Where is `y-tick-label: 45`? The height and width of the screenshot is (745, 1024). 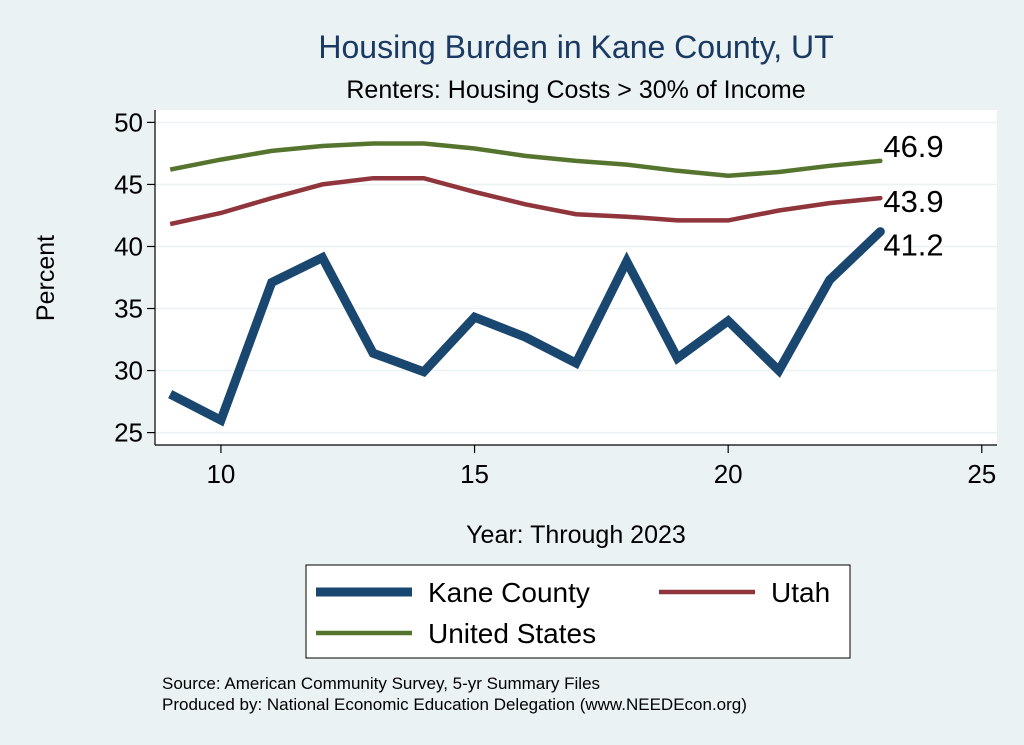 y-tick-label: 45 is located at coordinates (128, 184).